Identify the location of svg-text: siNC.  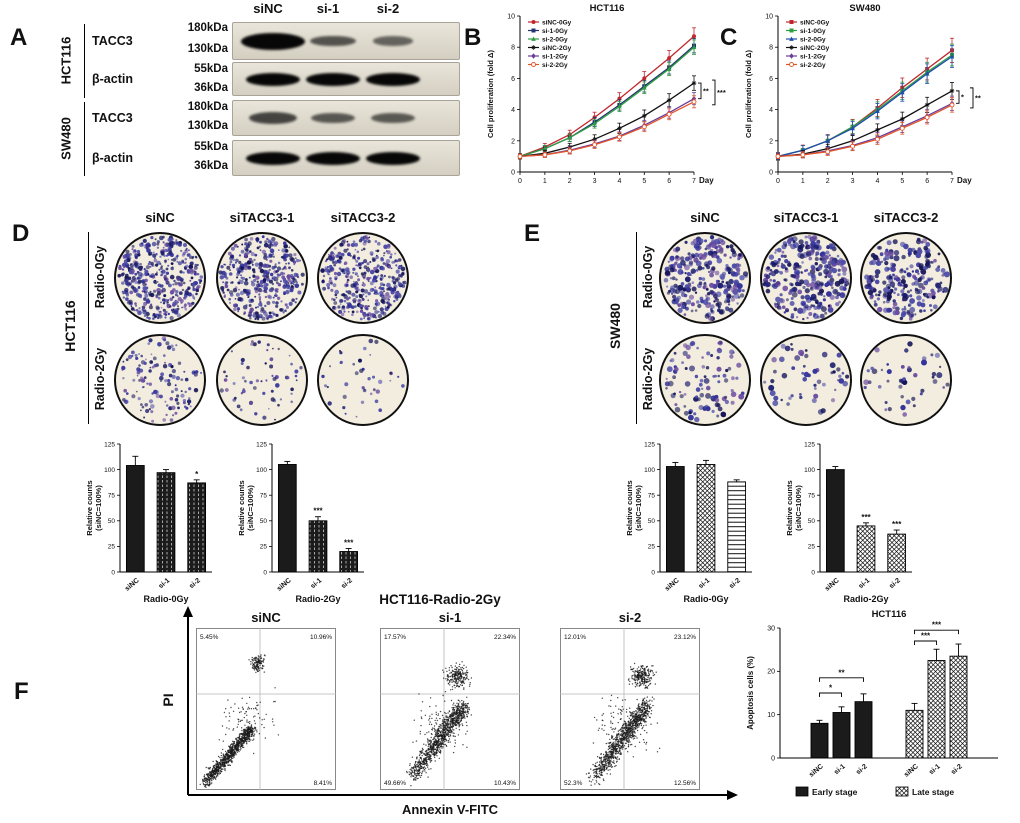
(832, 585).